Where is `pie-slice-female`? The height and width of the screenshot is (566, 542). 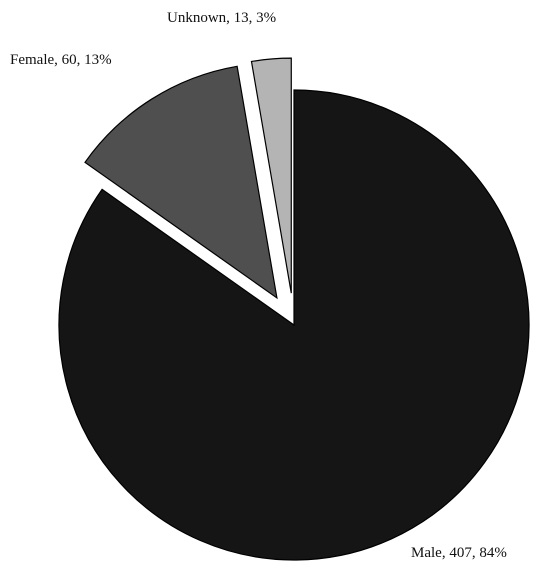 pie-slice-female is located at coordinates (181, 182).